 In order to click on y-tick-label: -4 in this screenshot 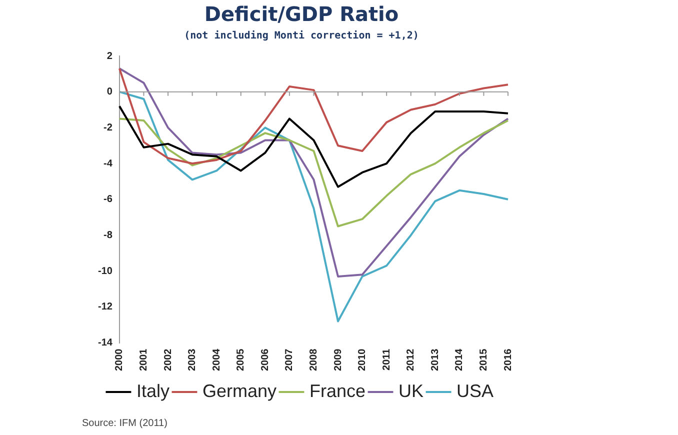, I will do `click(108, 164)`.